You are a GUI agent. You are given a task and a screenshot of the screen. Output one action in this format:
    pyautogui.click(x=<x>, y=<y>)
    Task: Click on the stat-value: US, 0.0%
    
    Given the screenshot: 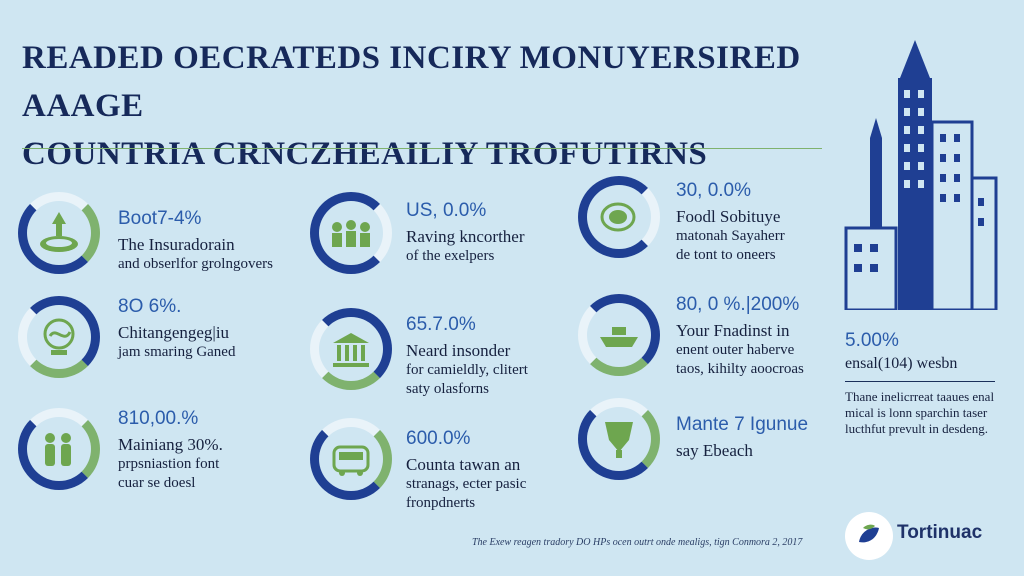 What is the action you would take?
    pyautogui.click(x=446, y=210)
    